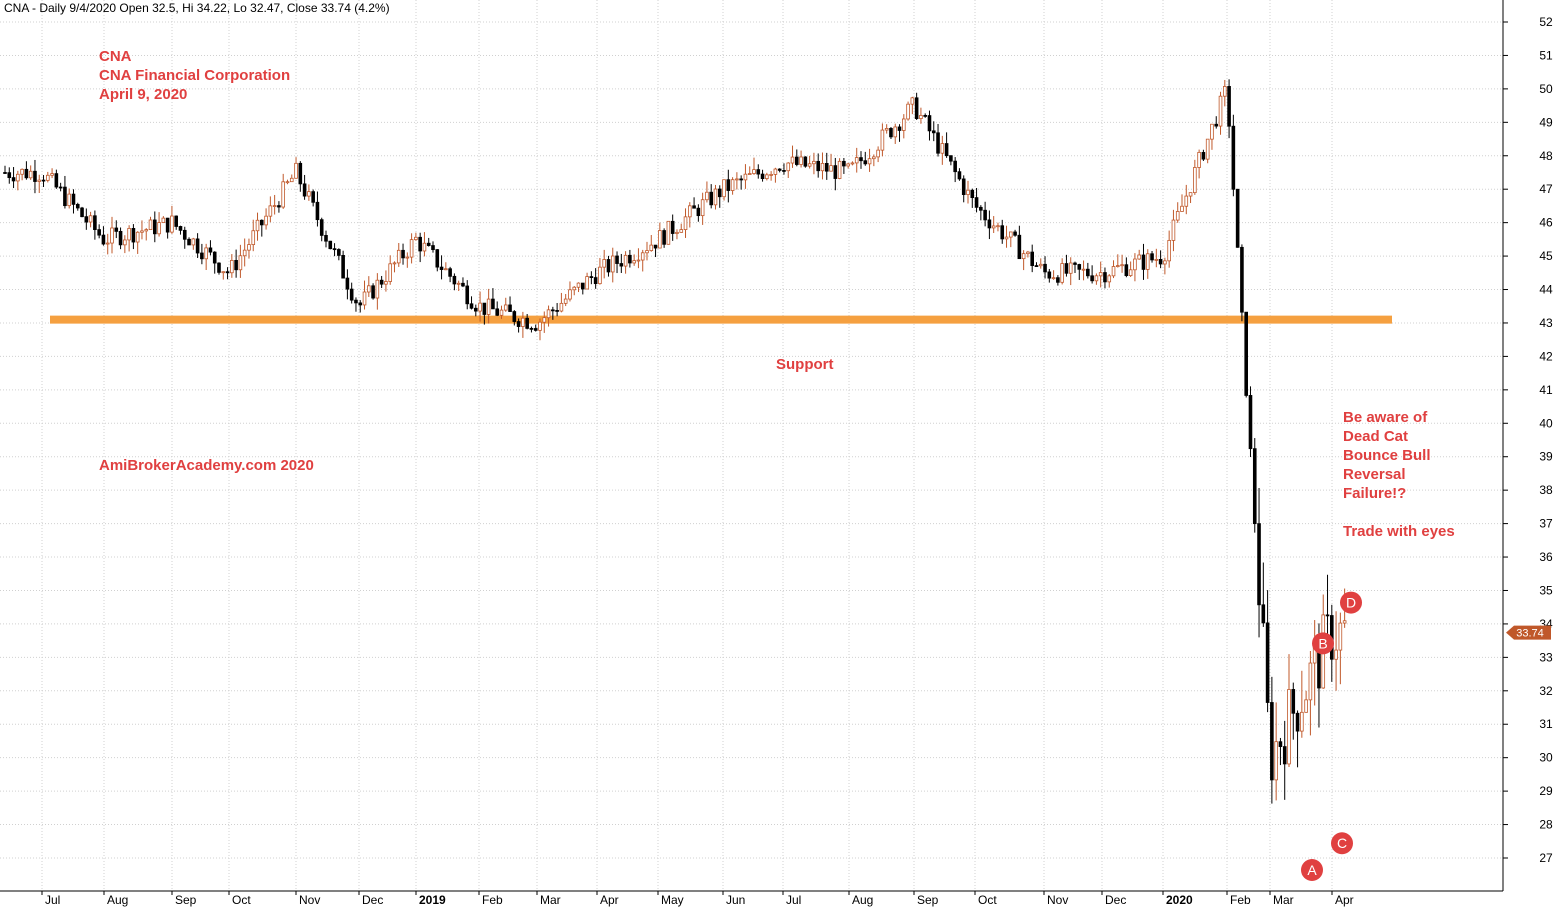 This screenshot has height=913, width=1564. I want to click on x-tick-label: Nov, so click(309, 900).